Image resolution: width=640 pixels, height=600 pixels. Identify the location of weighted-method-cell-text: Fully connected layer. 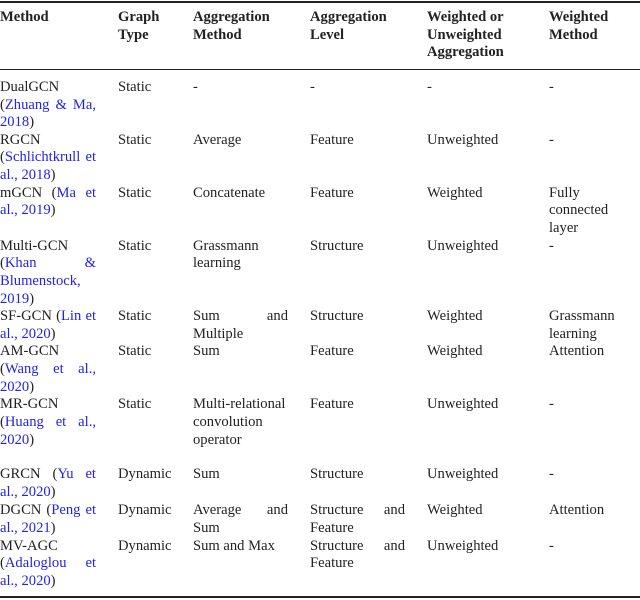
(579, 210).